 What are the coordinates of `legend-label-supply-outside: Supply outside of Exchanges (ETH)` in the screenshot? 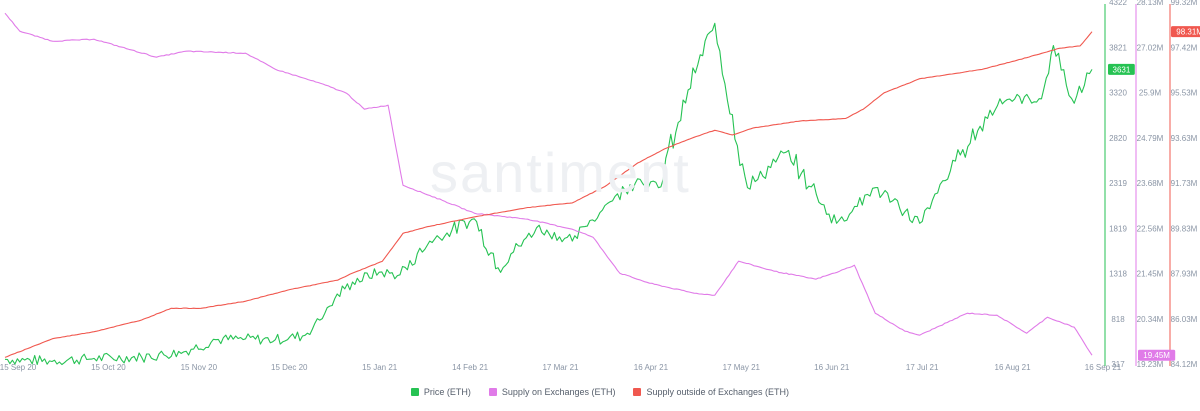 It's located at (718, 392).